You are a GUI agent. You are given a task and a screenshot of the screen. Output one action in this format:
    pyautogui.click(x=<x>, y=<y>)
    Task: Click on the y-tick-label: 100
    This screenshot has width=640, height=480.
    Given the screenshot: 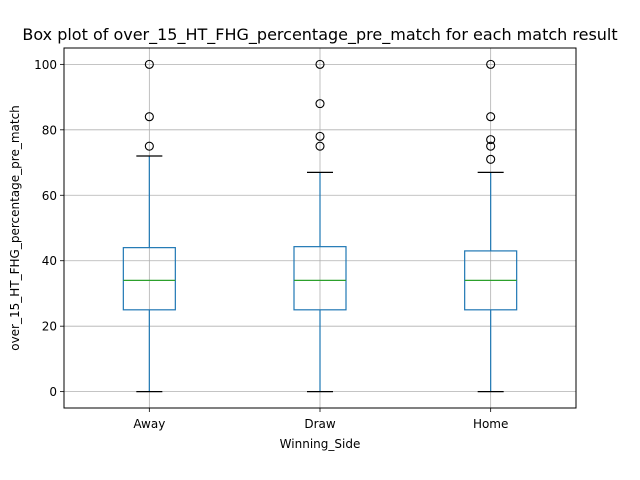 What is the action you would take?
    pyautogui.click(x=45, y=65)
    